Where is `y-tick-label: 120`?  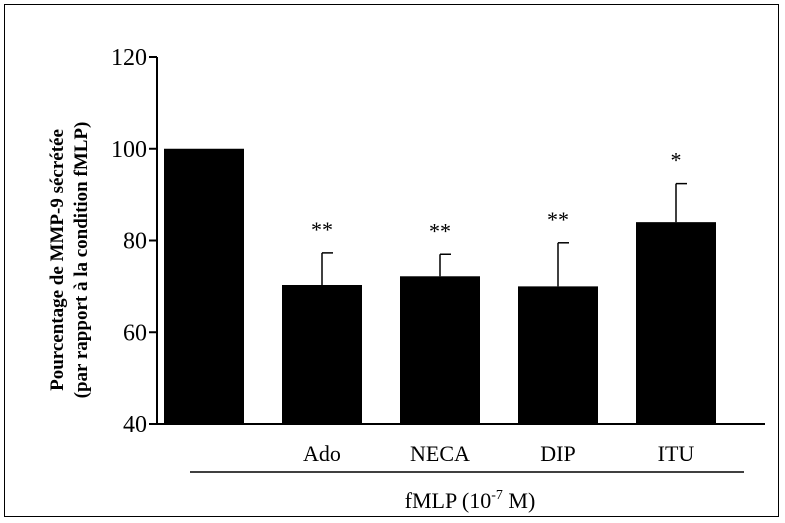
y-tick-label: 120 is located at coordinates (129, 58).